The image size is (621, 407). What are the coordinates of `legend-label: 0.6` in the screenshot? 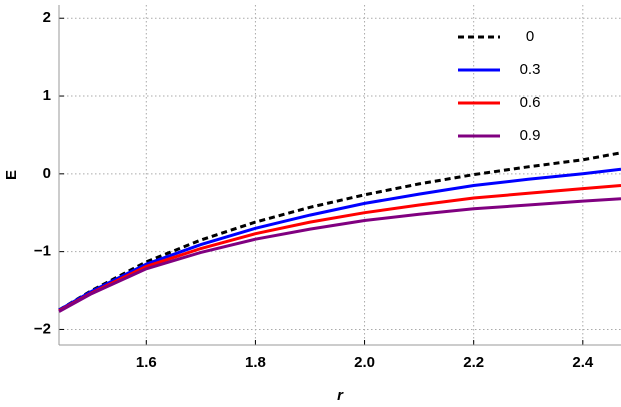 It's located at (530, 102).